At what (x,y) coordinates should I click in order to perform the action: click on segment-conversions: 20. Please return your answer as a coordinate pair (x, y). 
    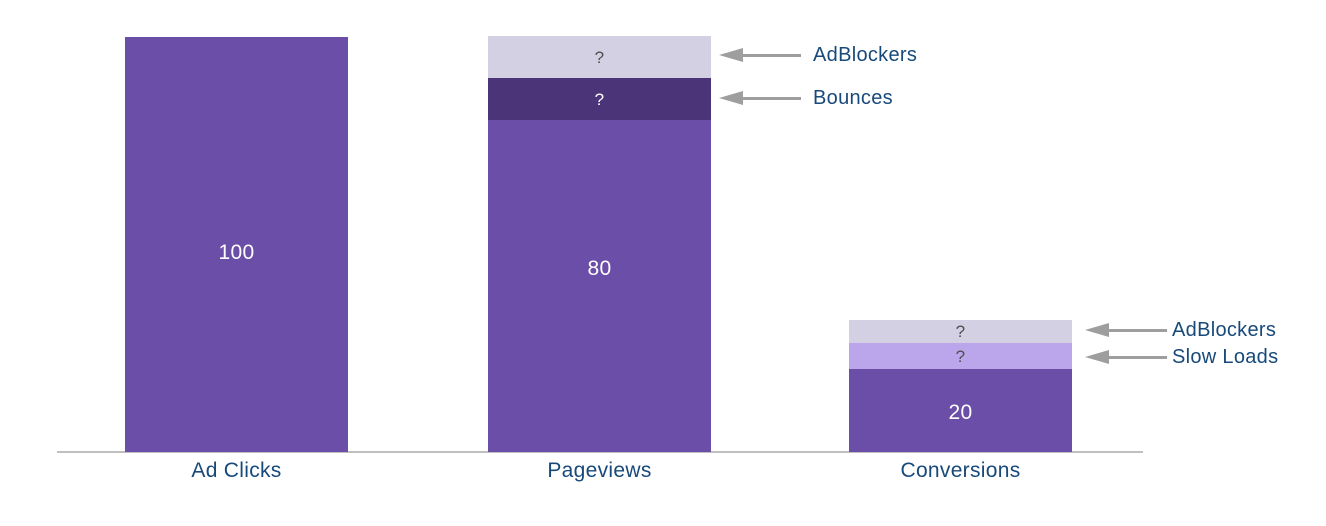
    Looking at the image, I should click on (960, 410).